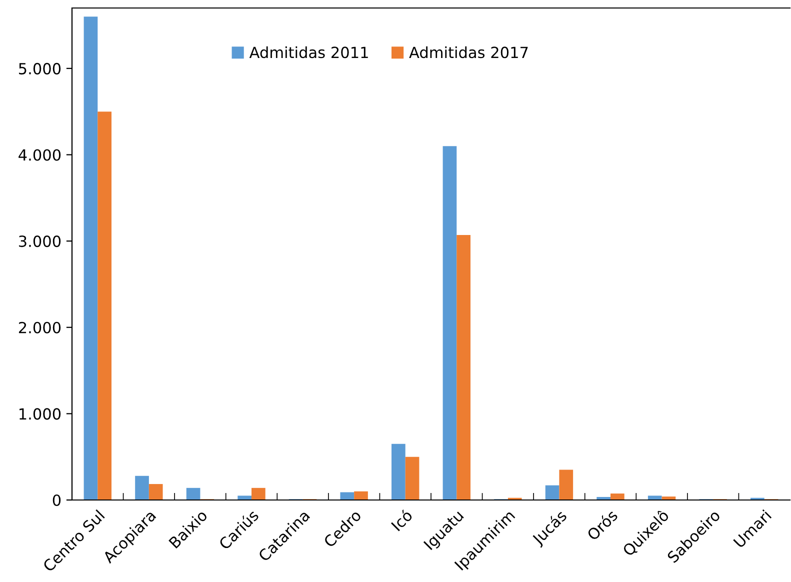 The width and height of the screenshot is (791, 582). What do you see at coordinates (39, 328) in the screenshot?
I see `y-tick-label: 2.000` at bounding box center [39, 328].